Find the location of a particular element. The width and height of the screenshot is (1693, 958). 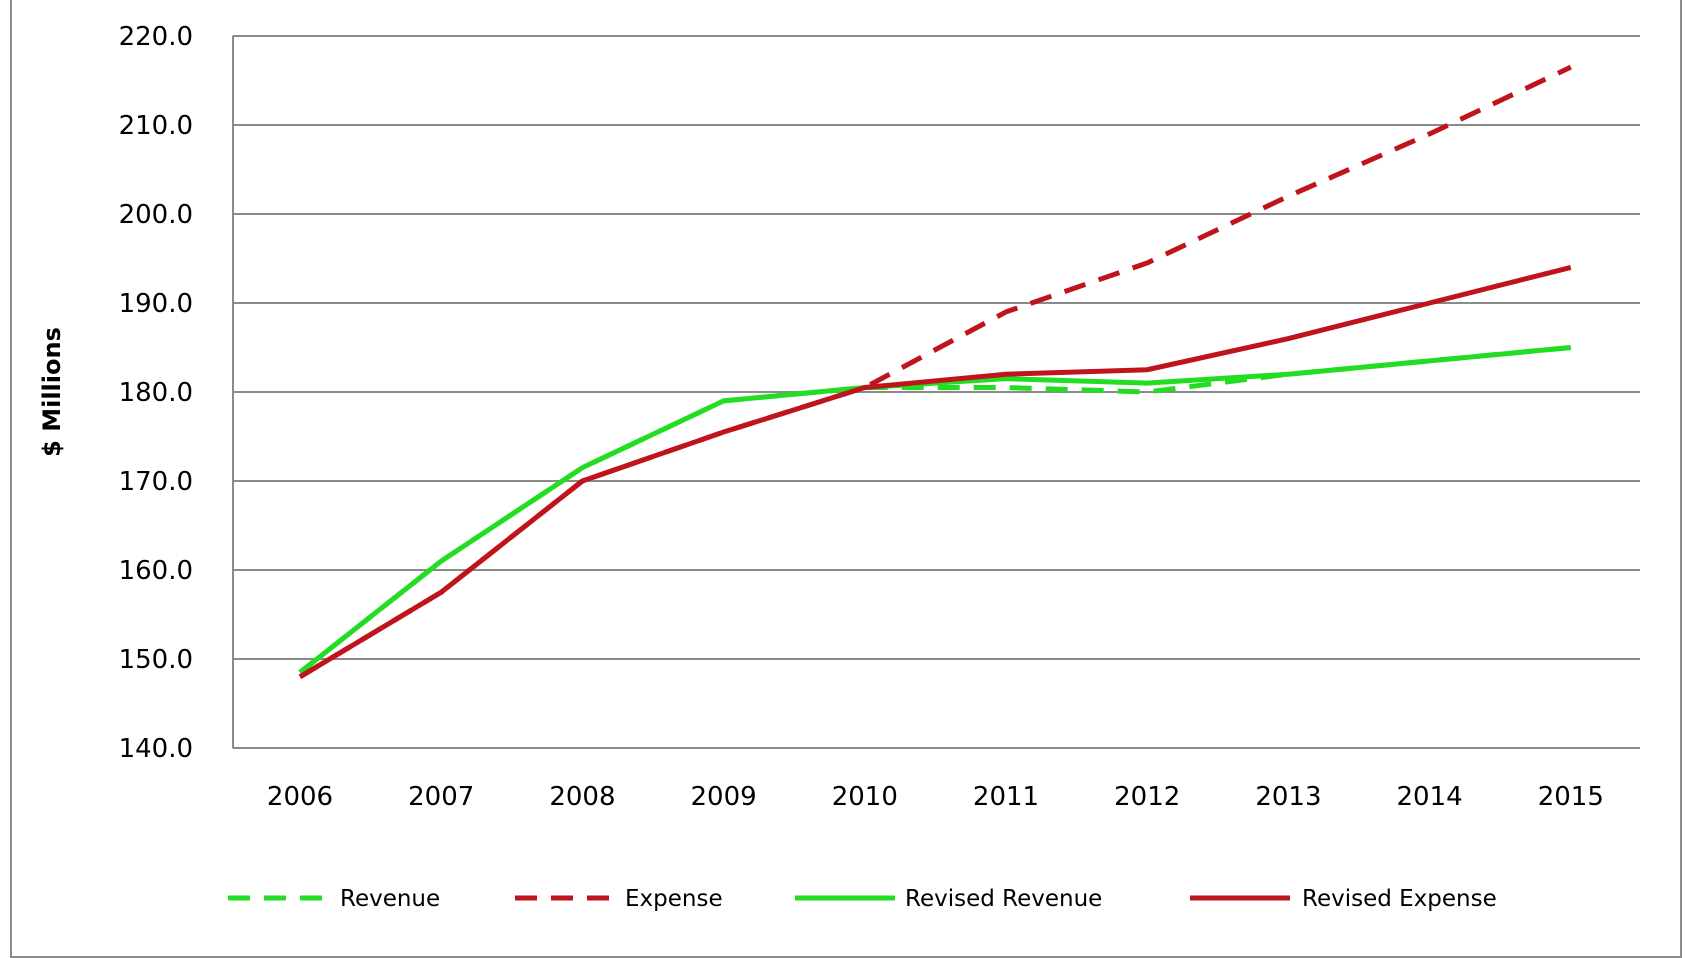

legend-label: Expense is located at coordinates (674, 899).